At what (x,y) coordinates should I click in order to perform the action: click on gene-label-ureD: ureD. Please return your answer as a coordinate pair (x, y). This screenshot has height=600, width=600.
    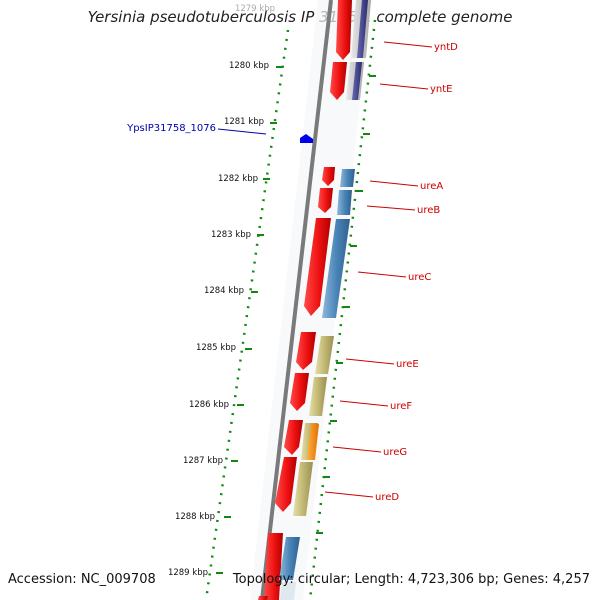
    Looking at the image, I should click on (387, 497).